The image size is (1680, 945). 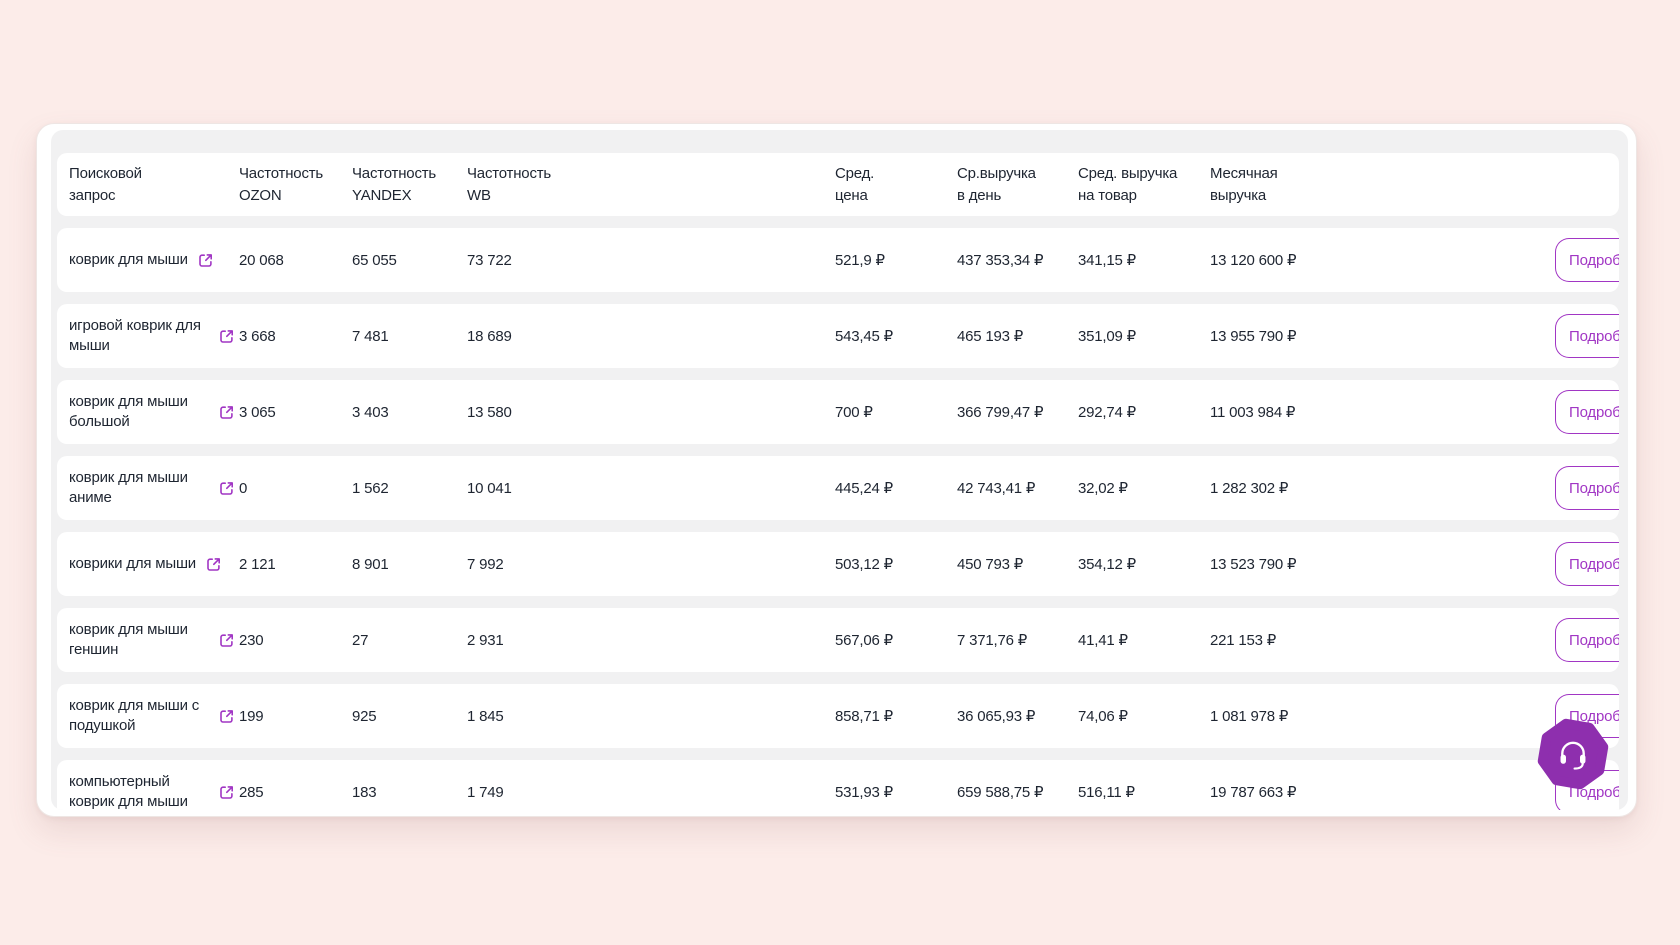 I want to click on query-text: коврик для мыши, so click(x=128, y=259).